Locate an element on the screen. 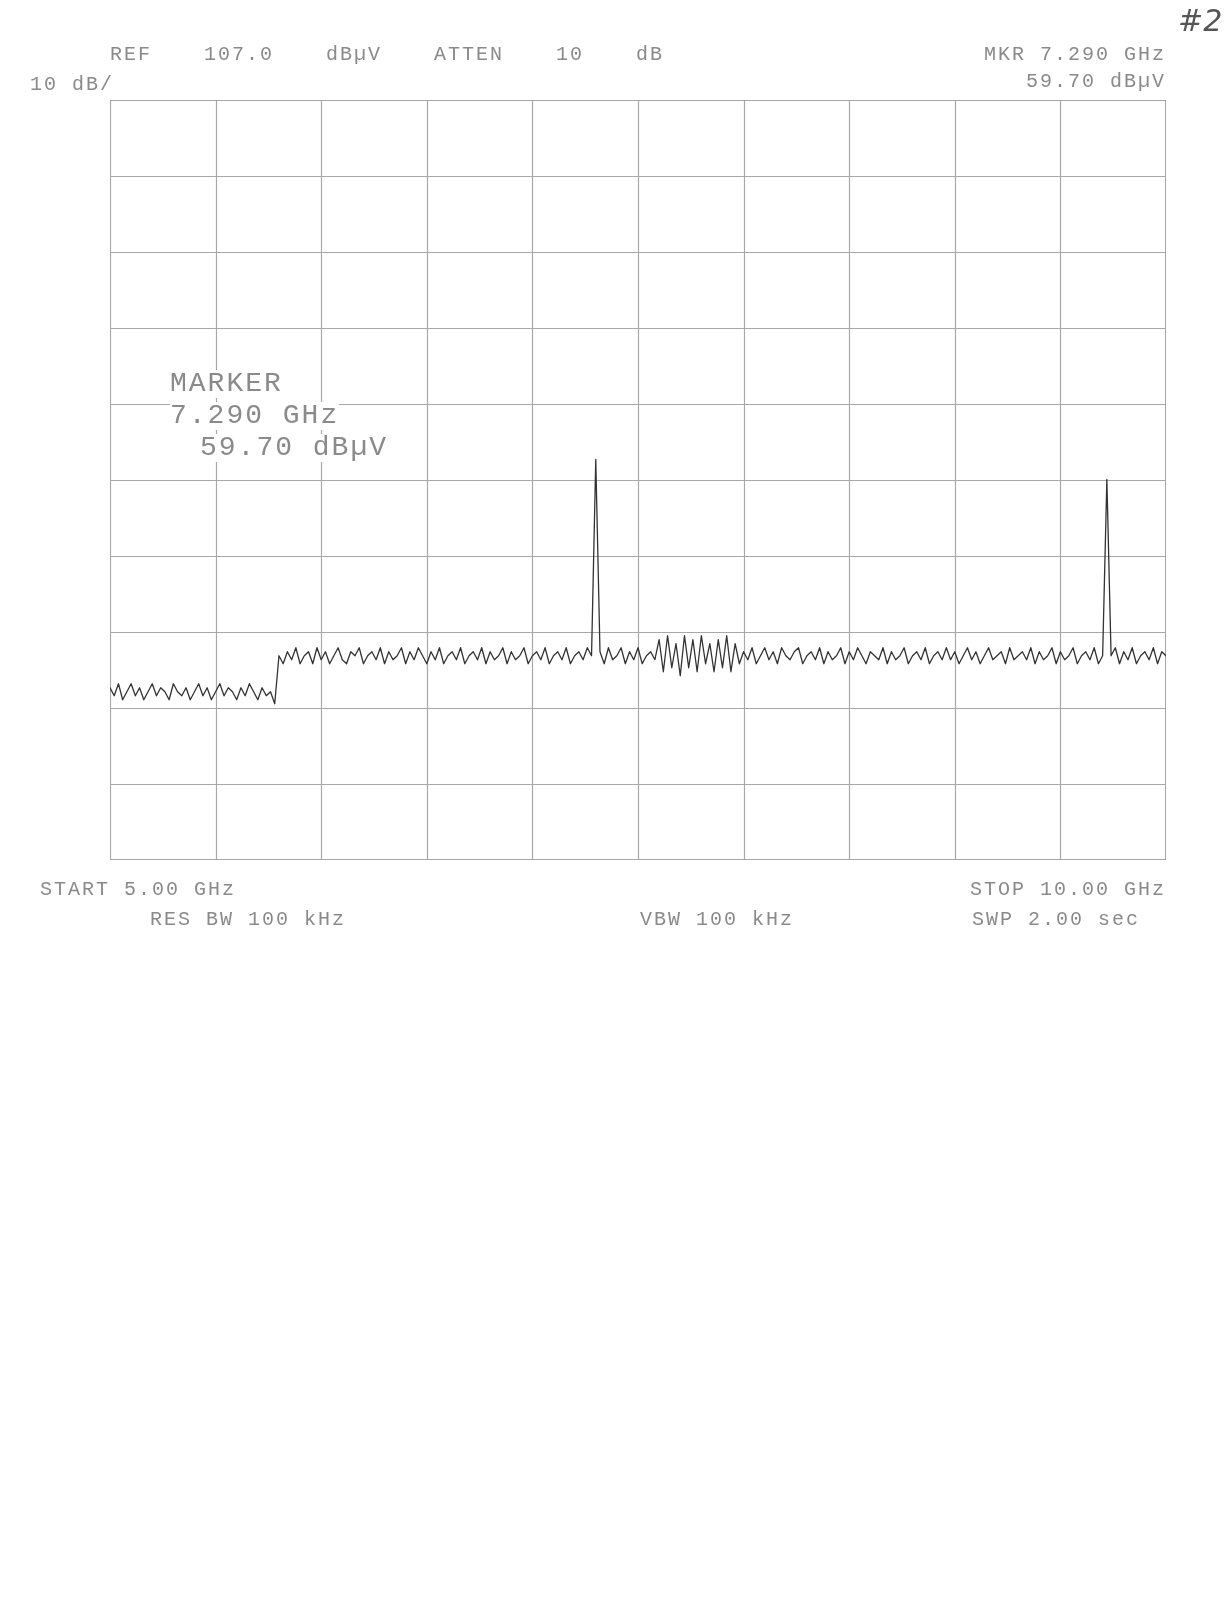 The image size is (1232, 1615). text: SWP 2.00 sec is located at coordinates (1056, 919).